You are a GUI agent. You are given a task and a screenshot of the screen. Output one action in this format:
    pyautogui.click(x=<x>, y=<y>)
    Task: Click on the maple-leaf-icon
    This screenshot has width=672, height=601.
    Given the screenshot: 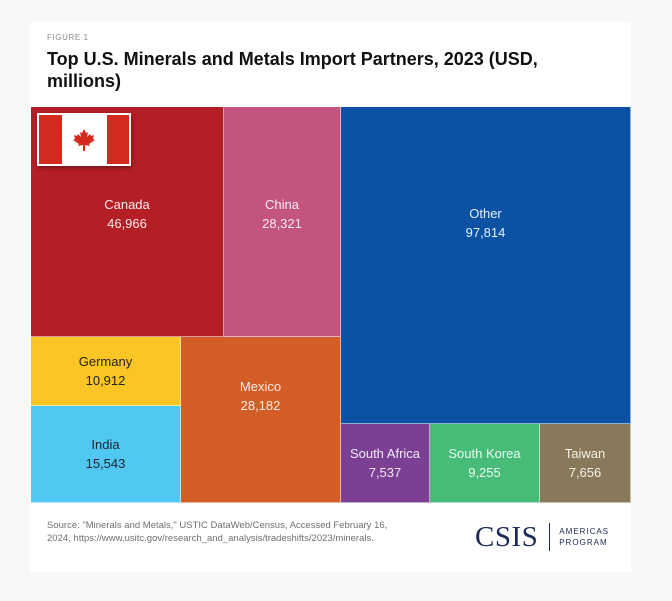 What is the action you would take?
    pyautogui.click(x=84, y=139)
    